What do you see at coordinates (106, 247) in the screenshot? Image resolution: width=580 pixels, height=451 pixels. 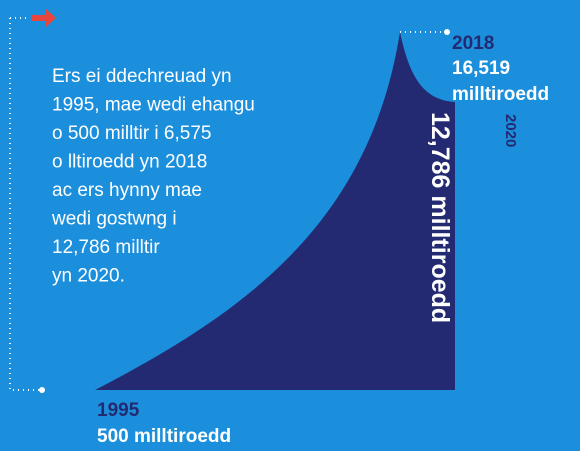 I see `paragraph-line: 12,786 milltir` at bounding box center [106, 247].